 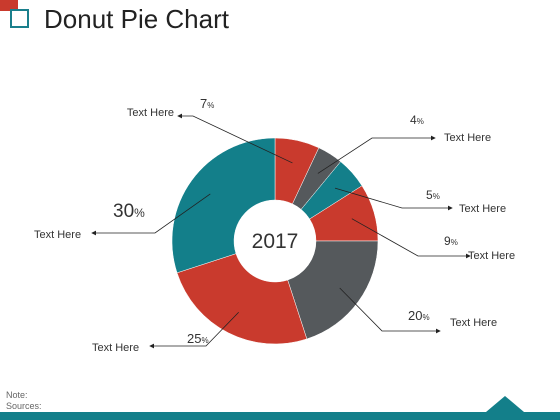 What do you see at coordinates (280, 416) in the screenshot?
I see `footer-bar` at bounding box center [280, 416].